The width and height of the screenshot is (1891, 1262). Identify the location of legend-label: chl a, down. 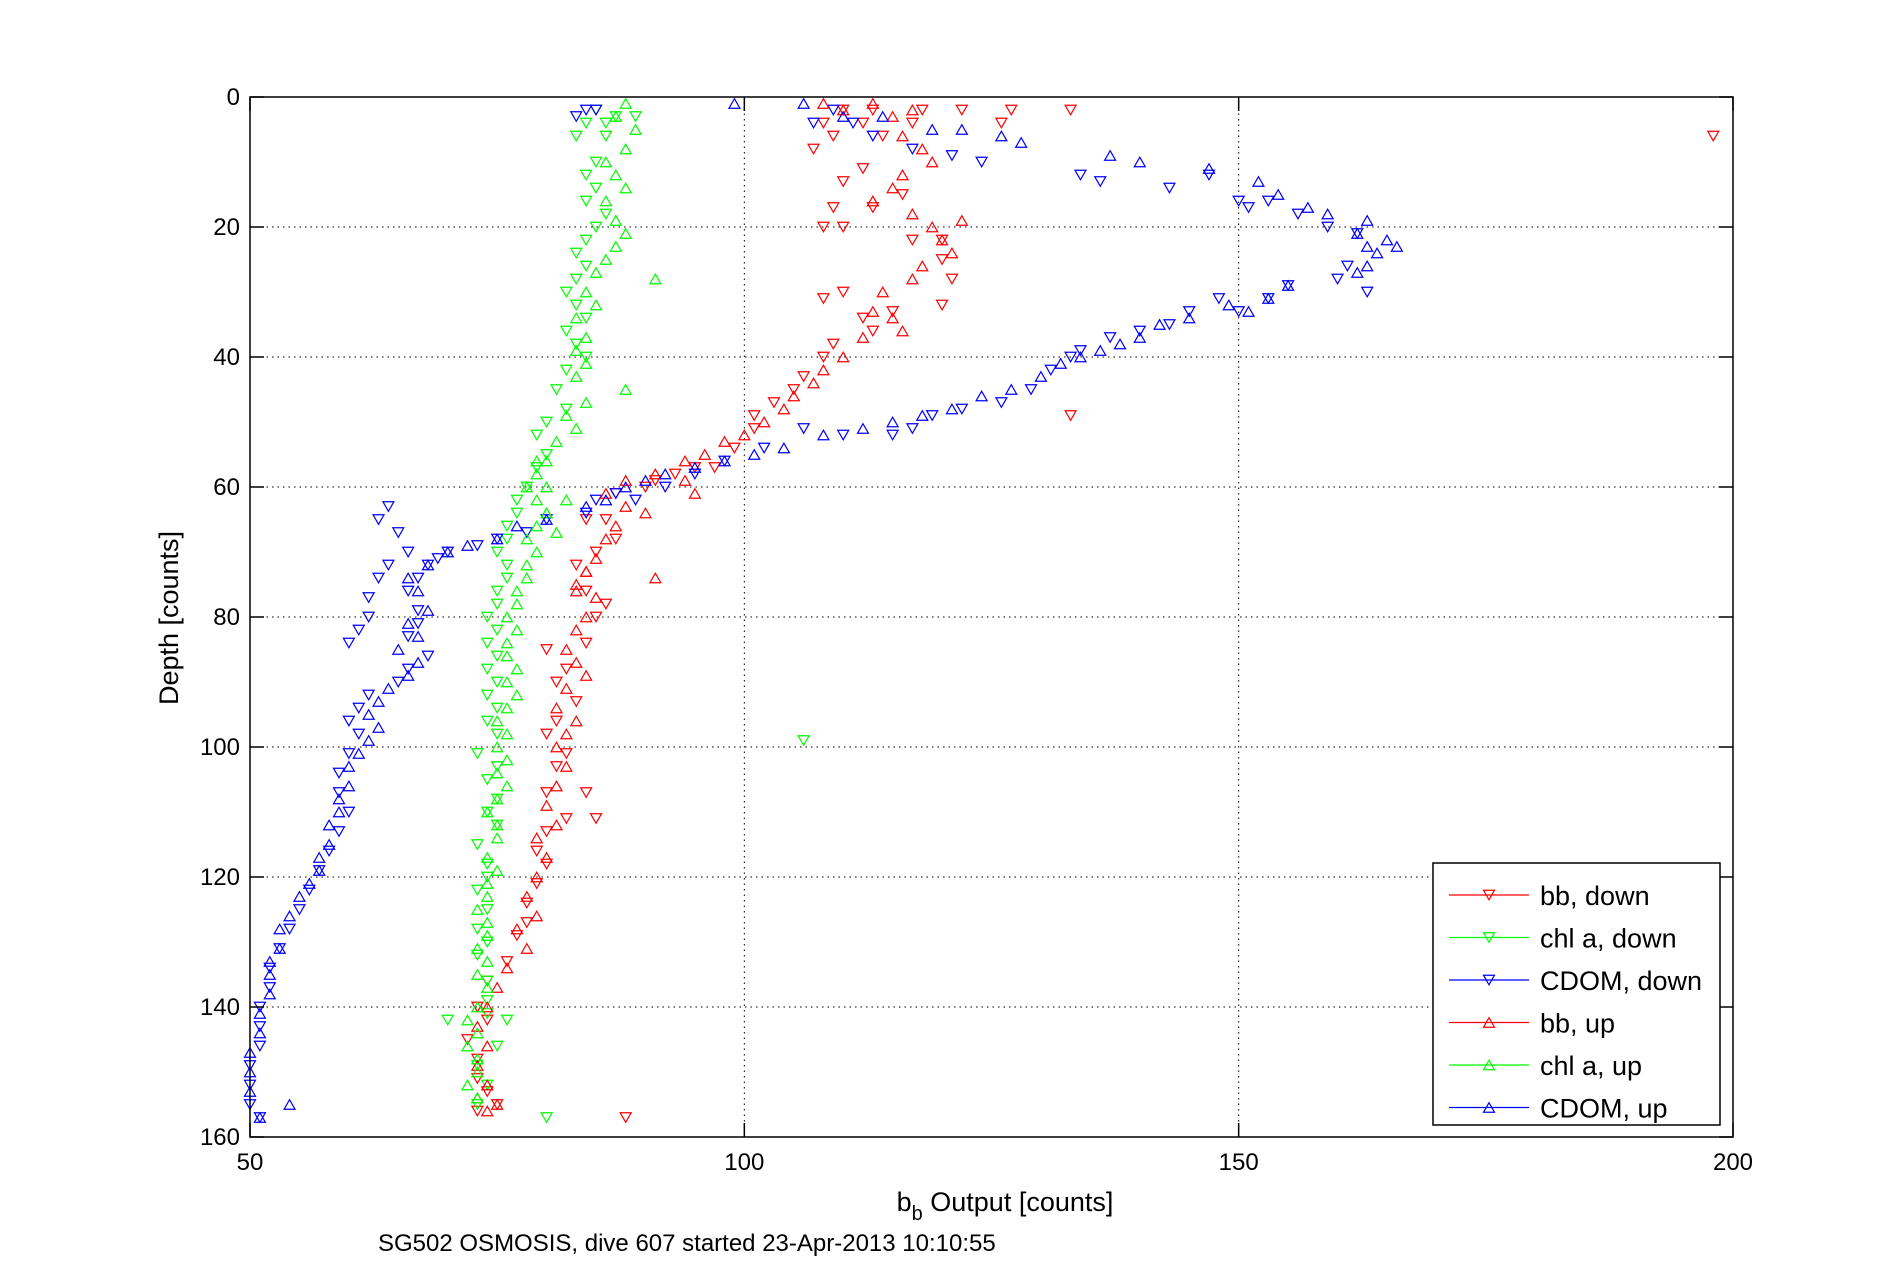
(1608, 939).